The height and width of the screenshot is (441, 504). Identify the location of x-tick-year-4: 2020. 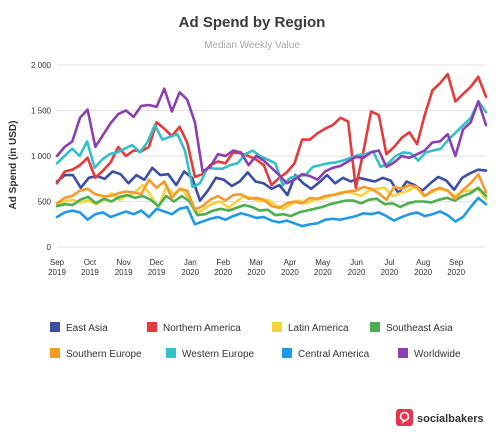
(190, 272).